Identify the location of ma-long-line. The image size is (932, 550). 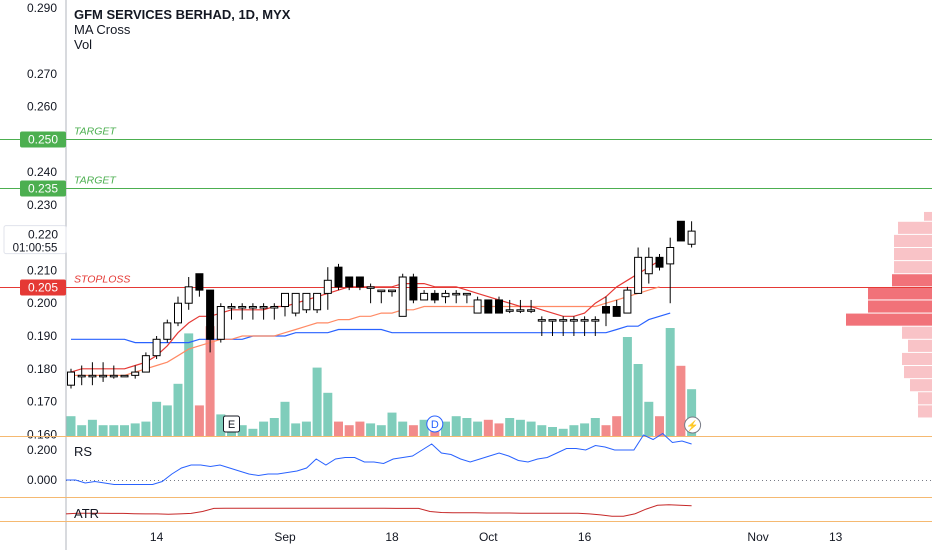
(371, 328).